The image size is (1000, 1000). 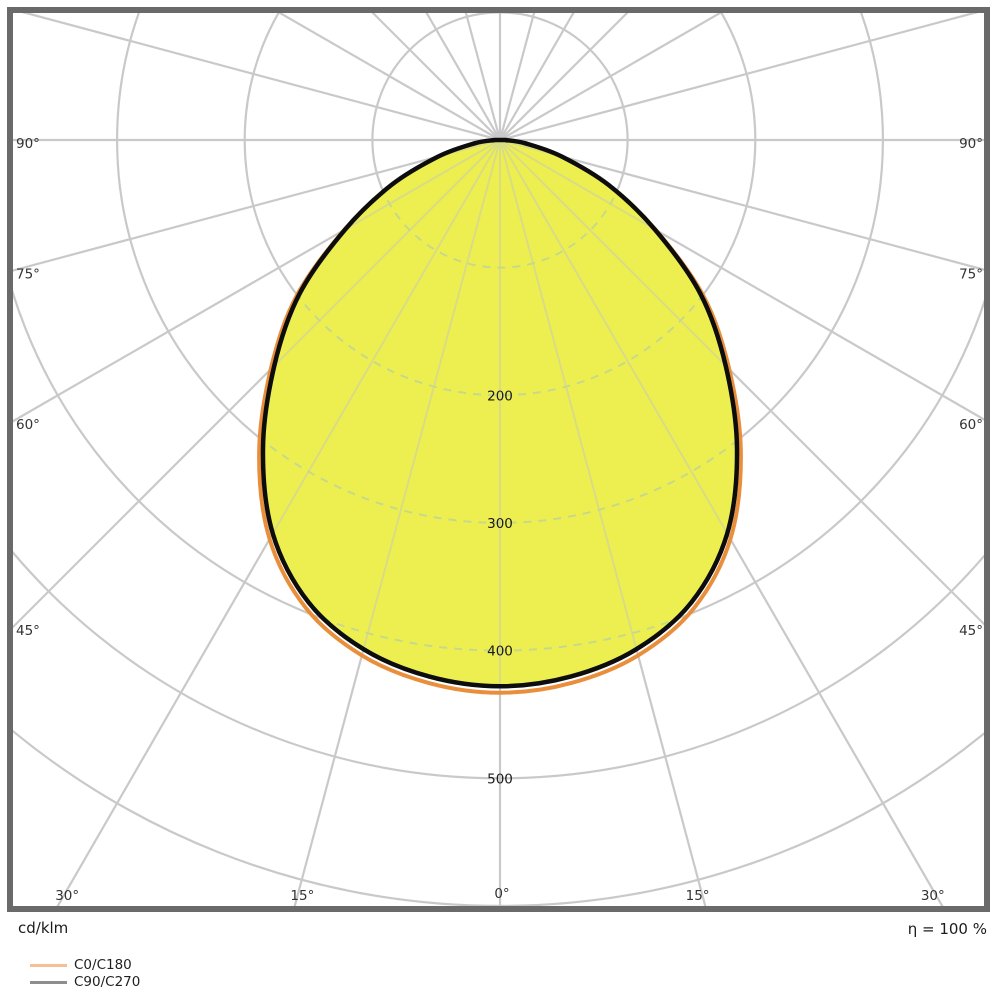 What do you see at coordinates (500, 524) in the screenshot?
I see `svg-text: 300` at bounding box center [500, 524].